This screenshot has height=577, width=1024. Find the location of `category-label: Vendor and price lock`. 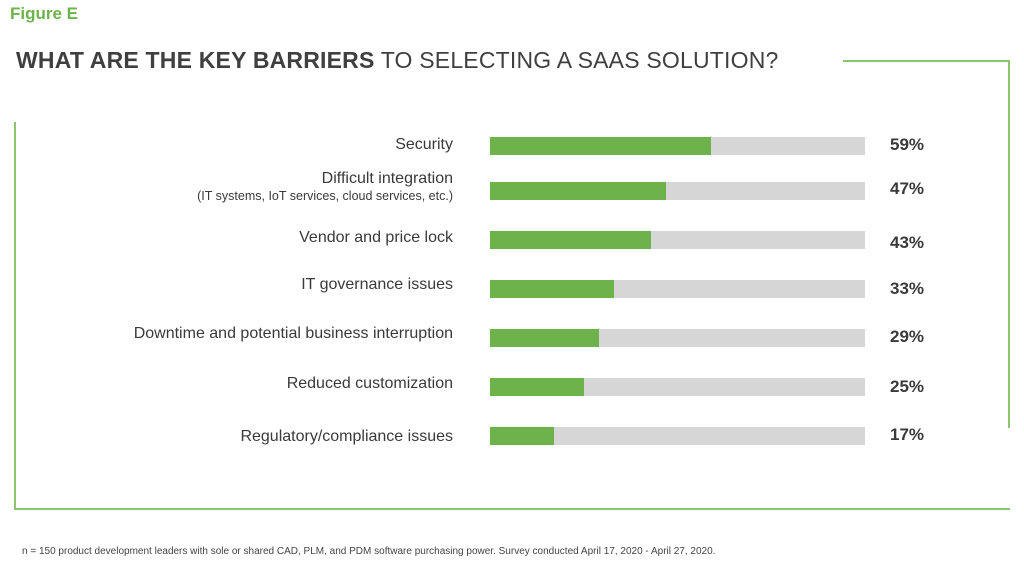

category-label: Vendor and price lock is located at coordinates (376, 238).